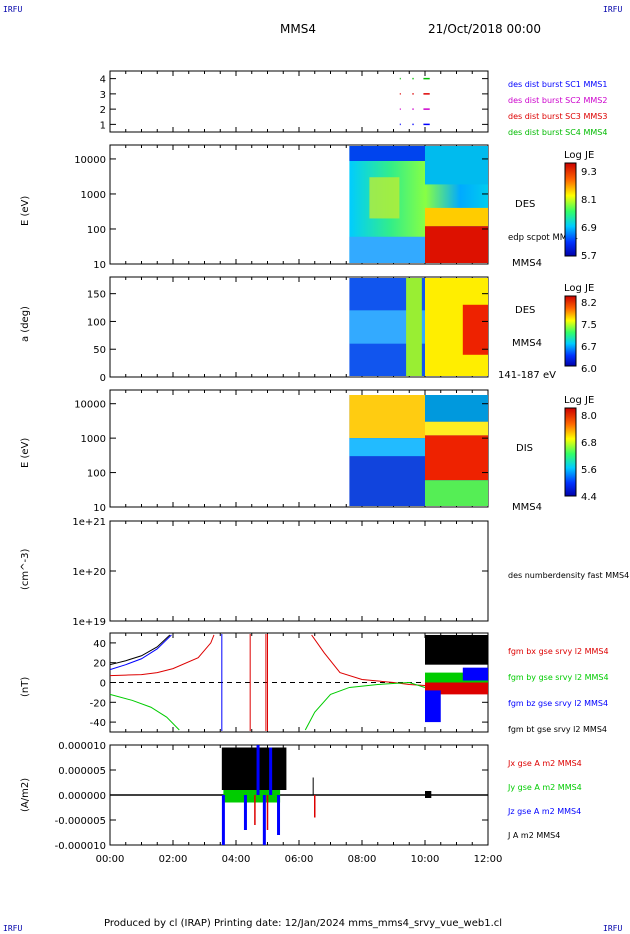 Image resolution: width=630 pixels, height=934 pixels. I want to click on dis-energy-label: DIS, so click(524, 448).